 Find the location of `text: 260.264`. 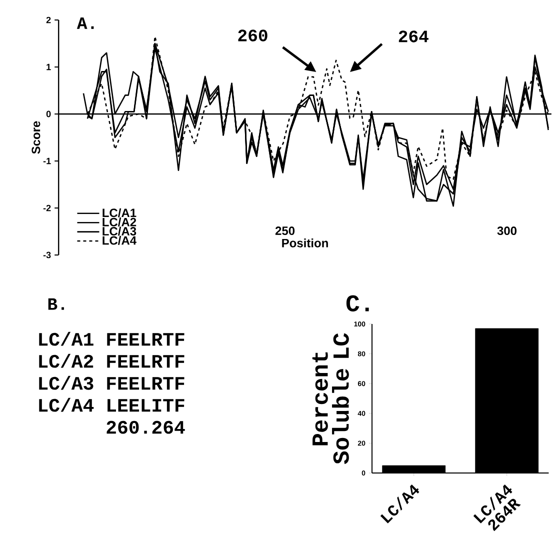

text: 260.264 is located at coordinates (145, 427).